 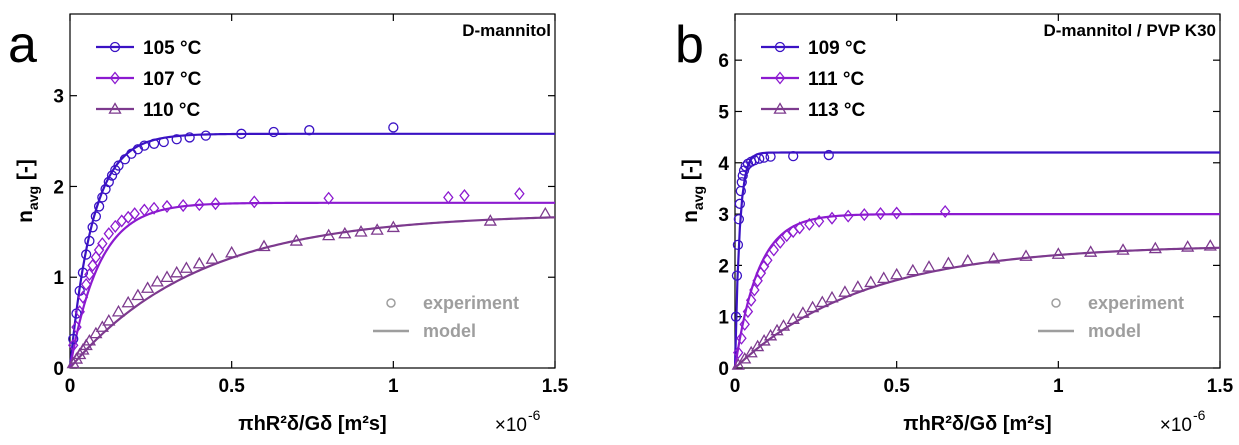 I want to click on chart-title: D-mannitol / PVP K30, so click(x=1129, y=30).